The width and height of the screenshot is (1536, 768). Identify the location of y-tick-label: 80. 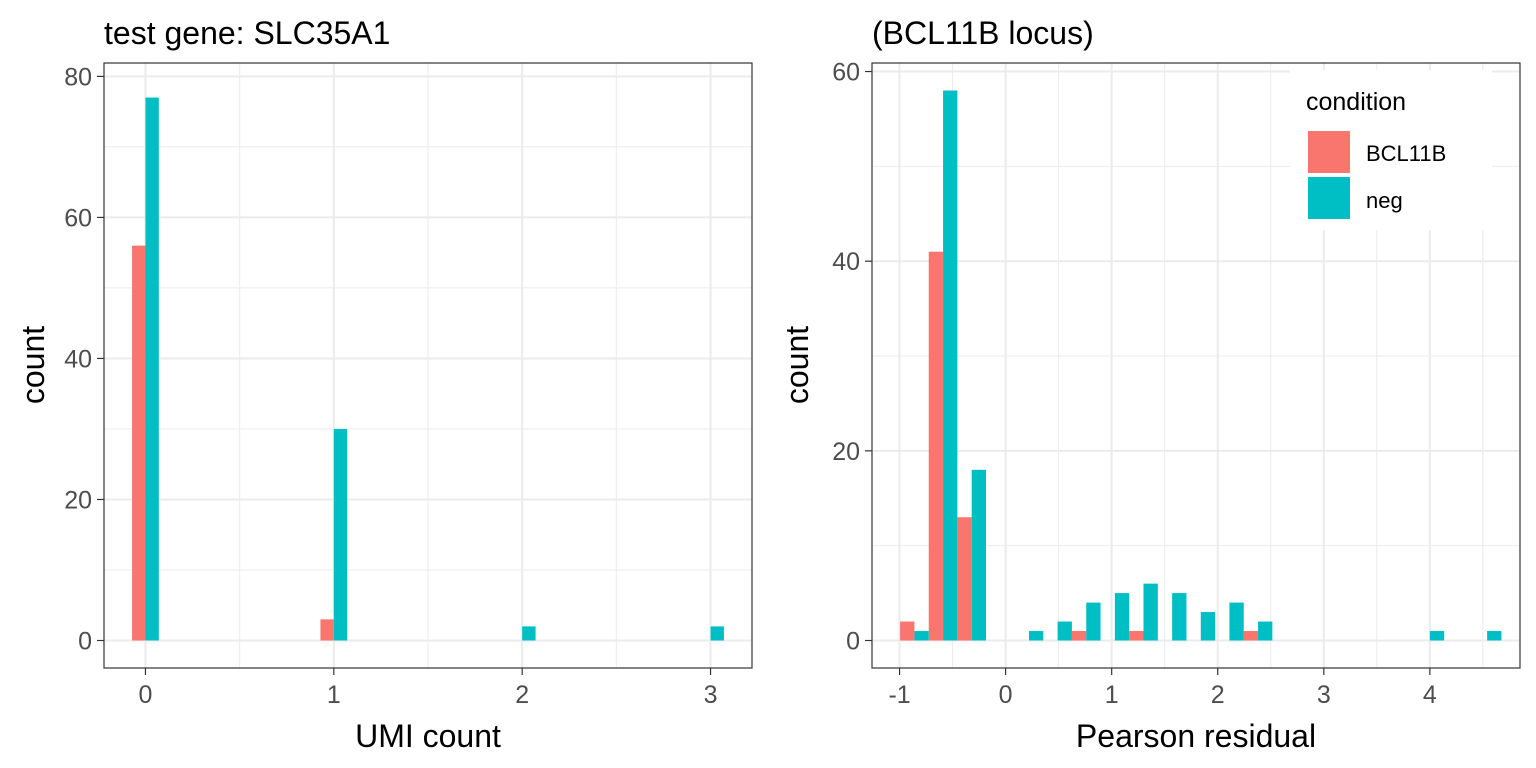
(78, 77).